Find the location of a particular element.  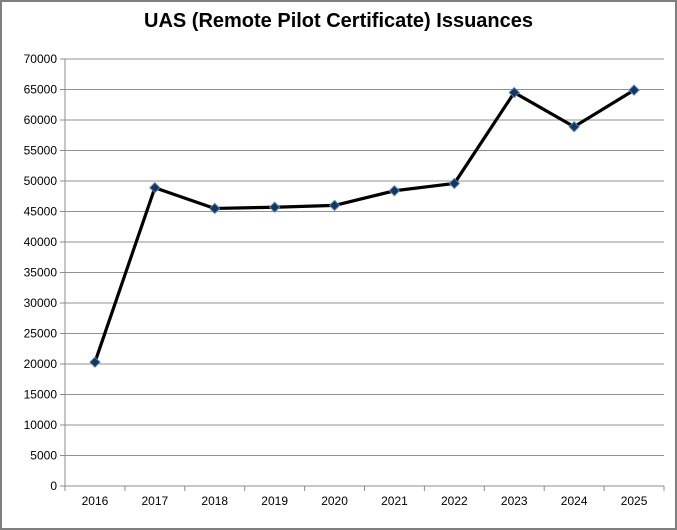

y-axis-tick-label: 70000 is located at coordinates (41, 59).